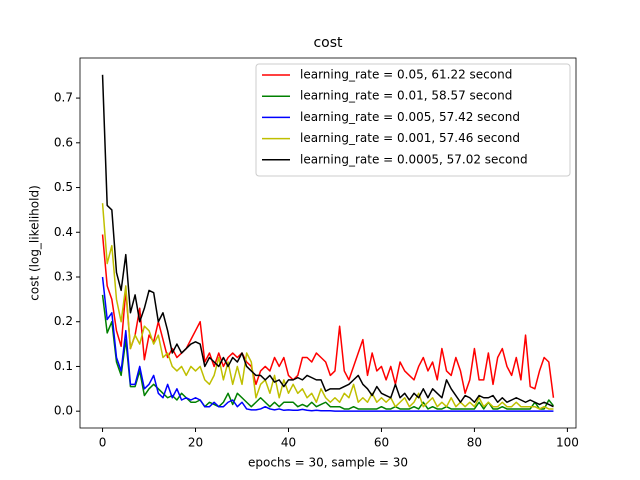 The height and width of the screenshot is (480, 640). I want to click on legend-label: learning_rate = 0.001, 57.46 second, so click(410, 138).